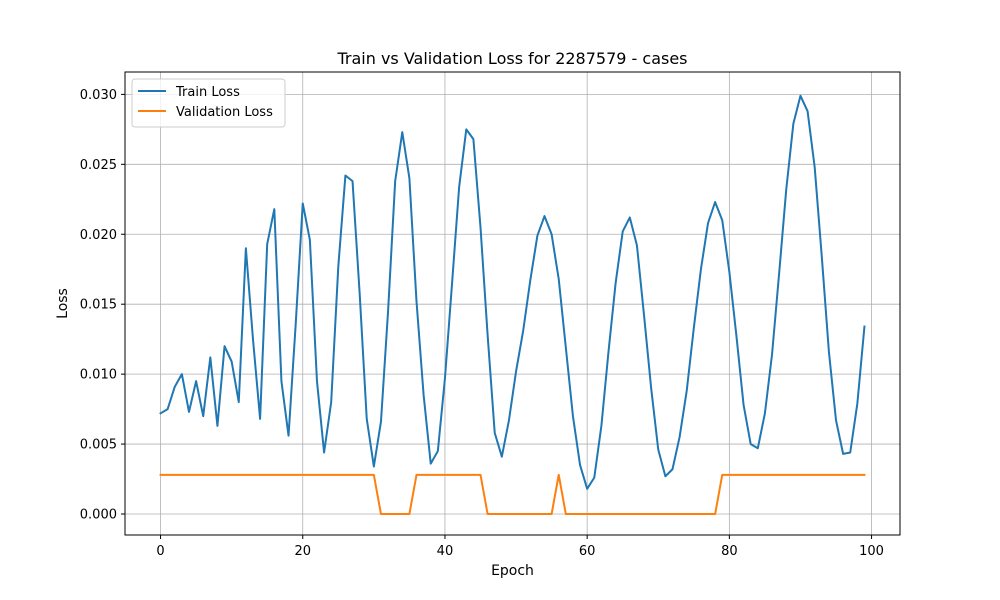 The width and height of the screenshot is (1000, 600). What do you see at coordinates (98, 515) in the screenshot?
I see `y-tick-label: 0.000` at bounding box center [98, 515].